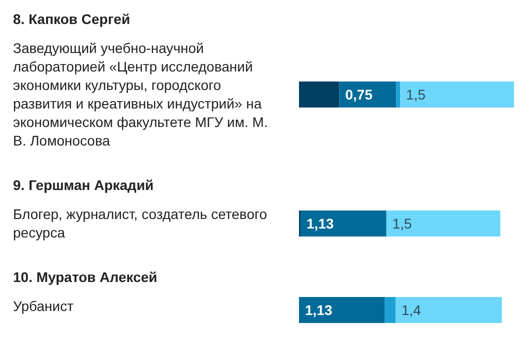 The image size is (526, 344). What do you see at coordinates (411, 310) in the screenshot?
I see `data-label: 1,4` at bounding box center [411, 310].